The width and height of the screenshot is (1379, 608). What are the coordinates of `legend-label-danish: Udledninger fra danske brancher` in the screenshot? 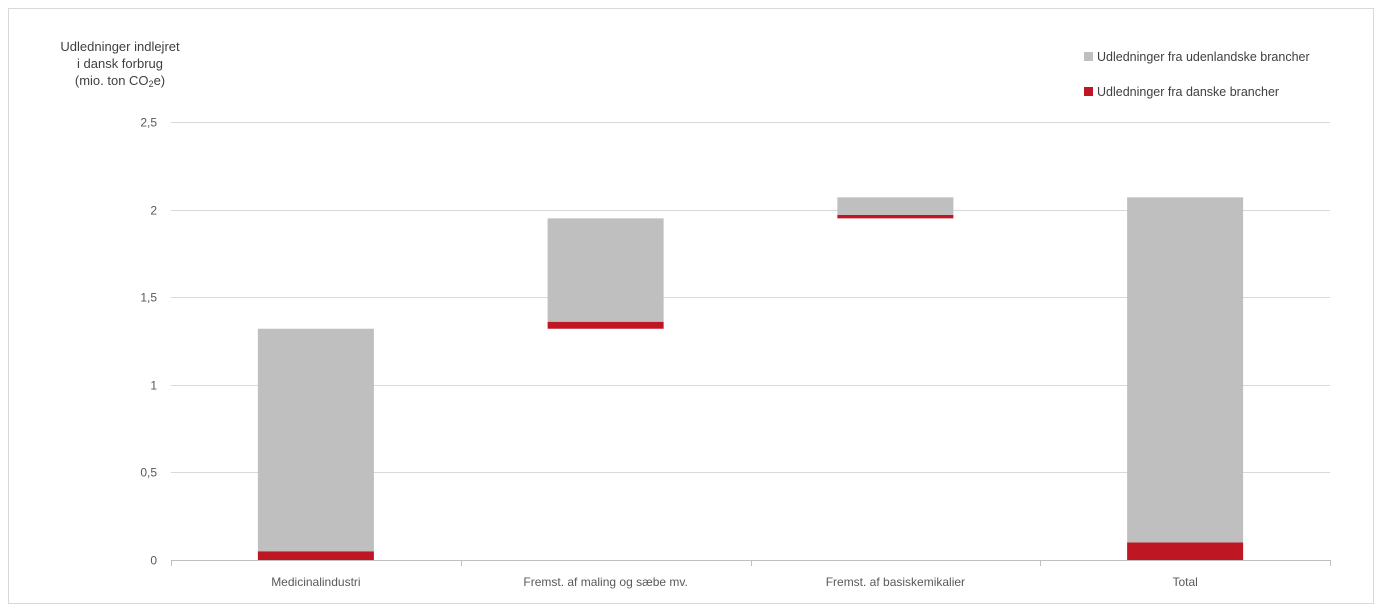 It's located at (1188, 92).